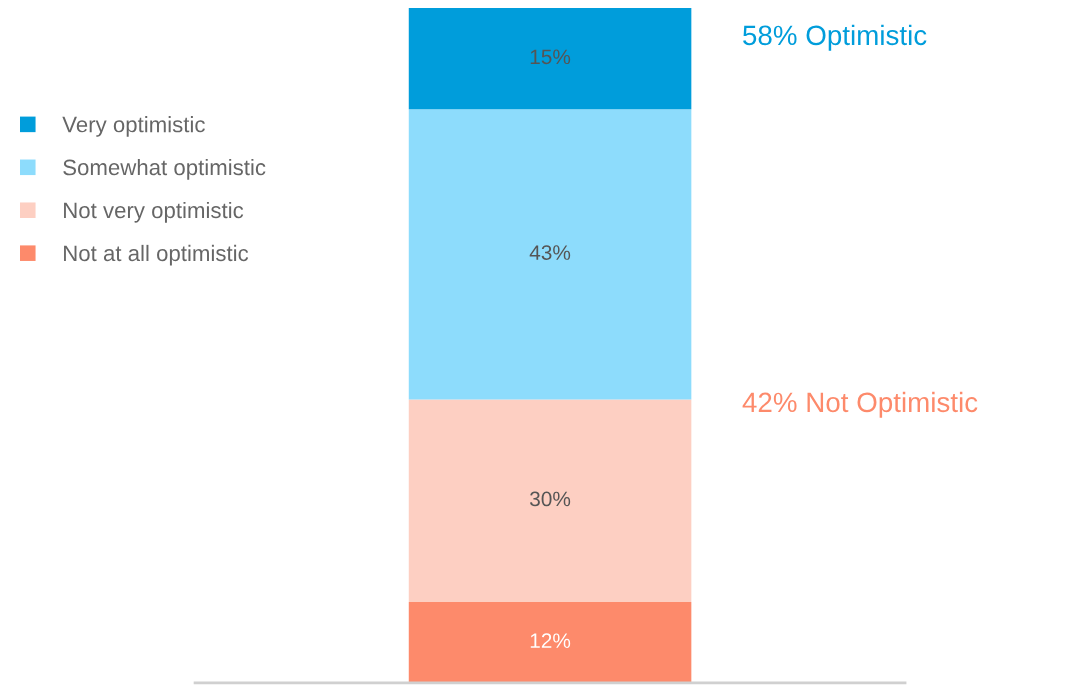 The image size is (1066, 686). I want to click on legend-label: Not at all optimistic, so click(156, 255).